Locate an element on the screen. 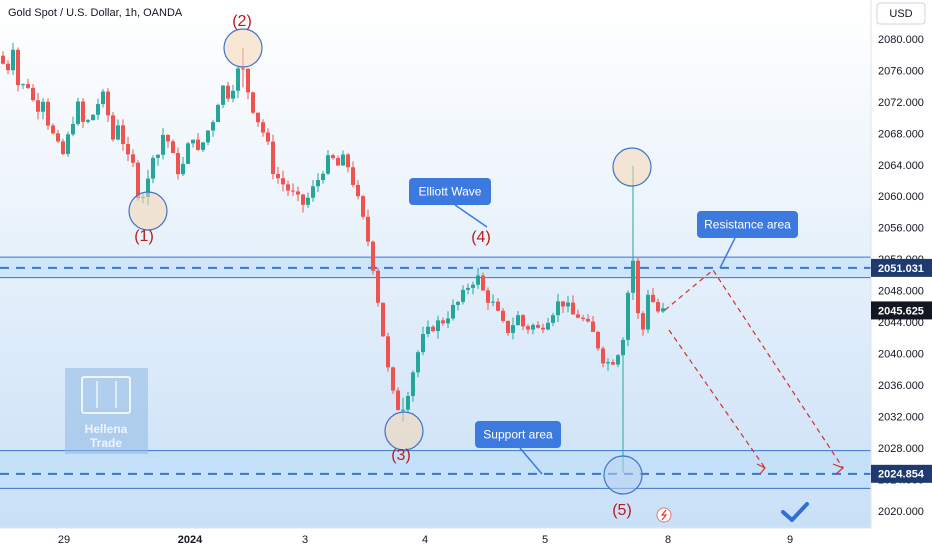 The height and width of the screenshot is (555, 932). support-area-callout-label: Support area is located at coordinates (518, 435).